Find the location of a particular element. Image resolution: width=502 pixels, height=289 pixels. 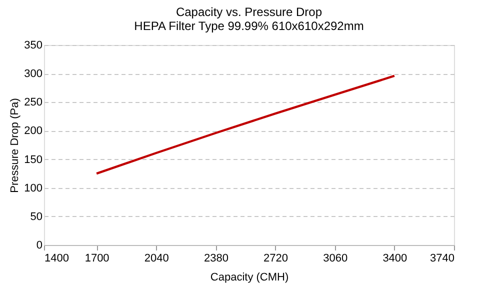

y-tick-label: 50 is located at coordinates (36, 216).